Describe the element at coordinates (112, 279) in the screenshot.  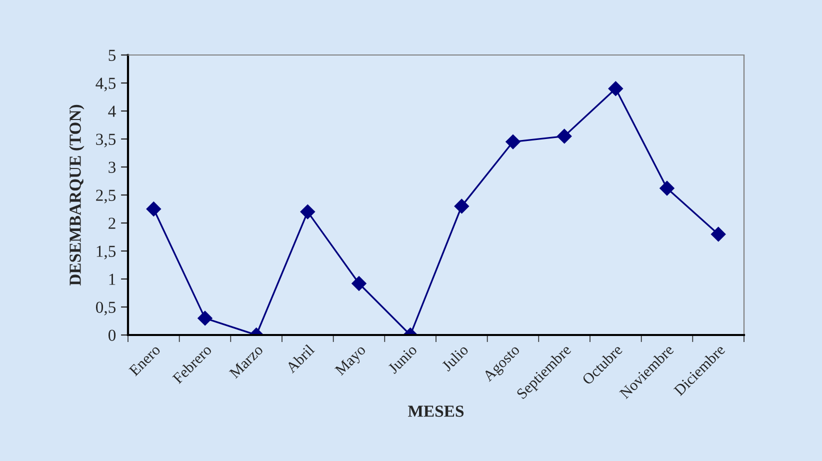
I see `y-tick-label: 1` at that location.